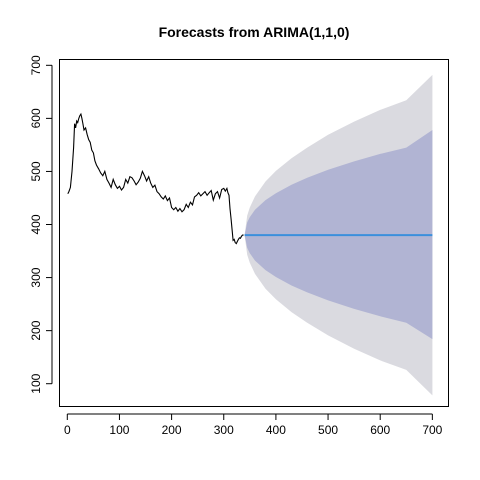 The height and width of the screenshot is (480, 480). I want to click on x-tick-label: 500, so click(328, 430).